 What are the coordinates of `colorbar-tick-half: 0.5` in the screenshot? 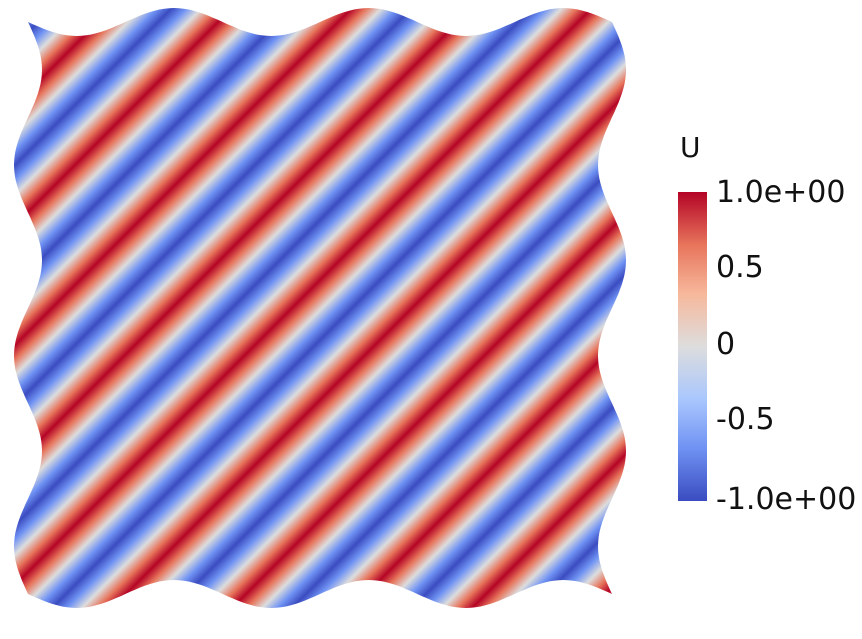 It's located at (740, 267).